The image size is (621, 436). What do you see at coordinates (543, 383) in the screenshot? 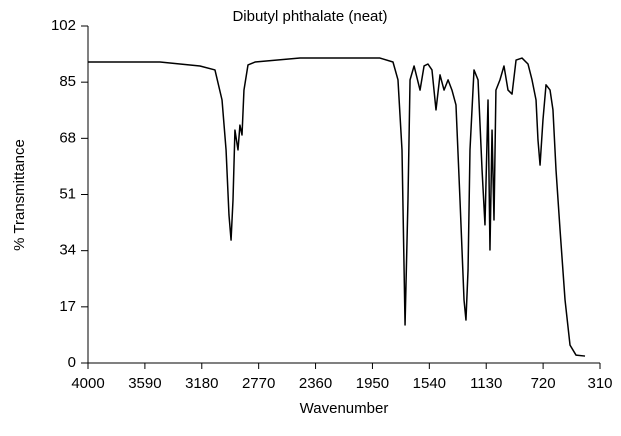
I see `x-tick-label: 720` at bounding box center [543, 383].